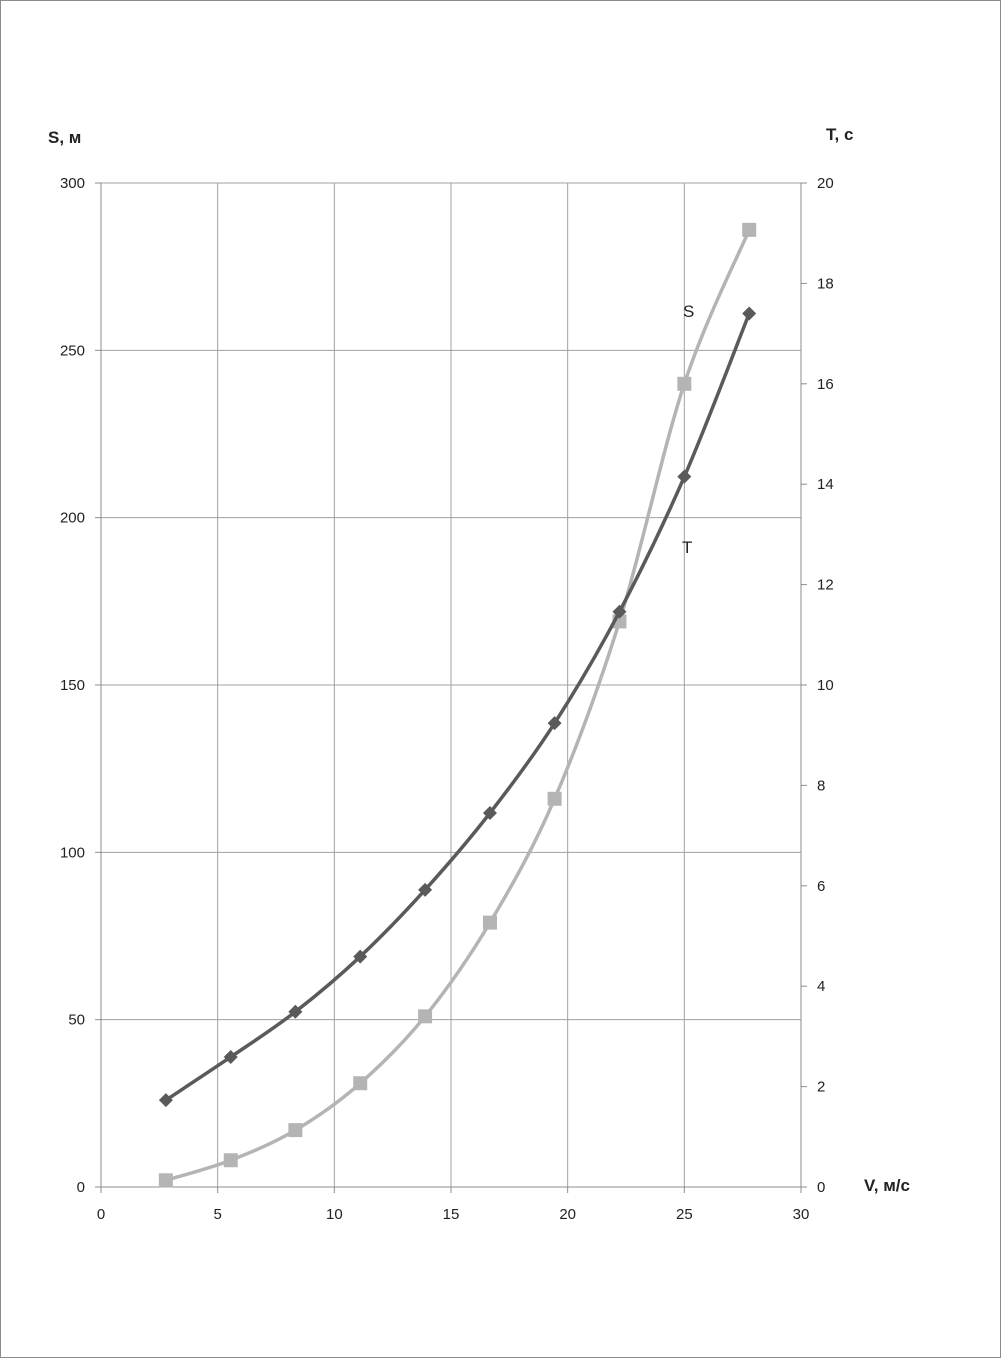  What do you see at coordinates (101, 1214) in the screenshot?
I see `x-tick-label: 0` at bounding box center [101, 1214].